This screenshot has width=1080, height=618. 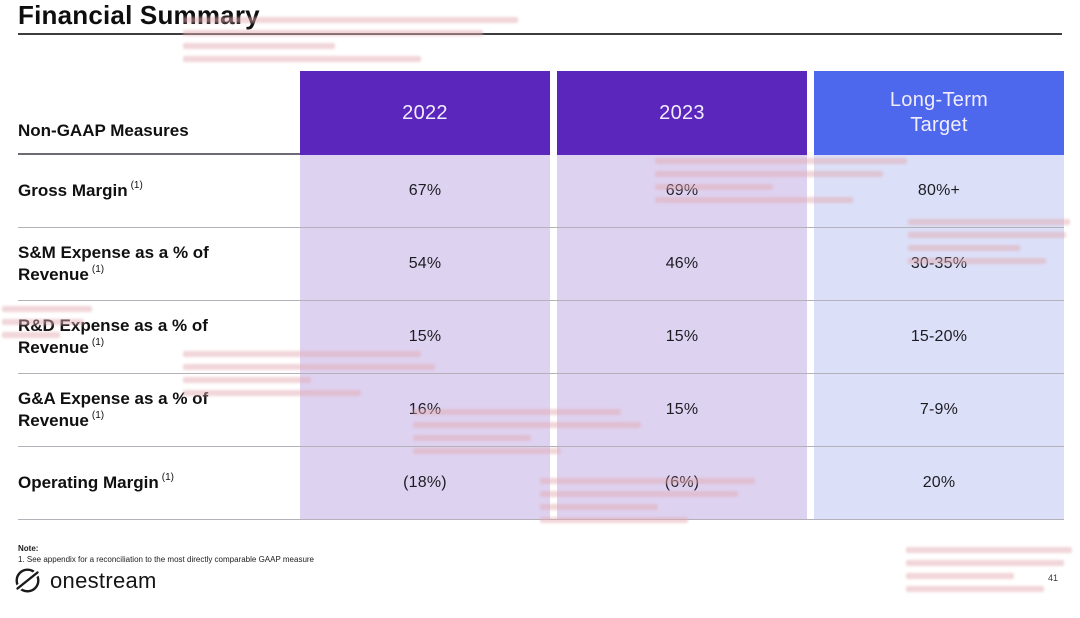 I want to click on brand-wordmark: onestream, so click(x=103, y=580).